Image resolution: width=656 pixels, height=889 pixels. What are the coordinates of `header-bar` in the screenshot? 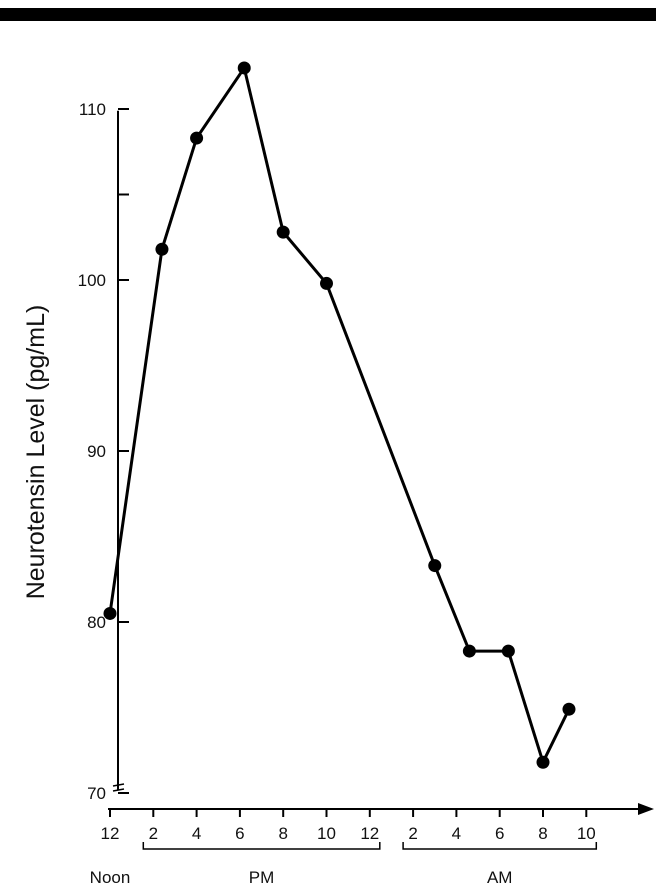 It's located at (328, 14).